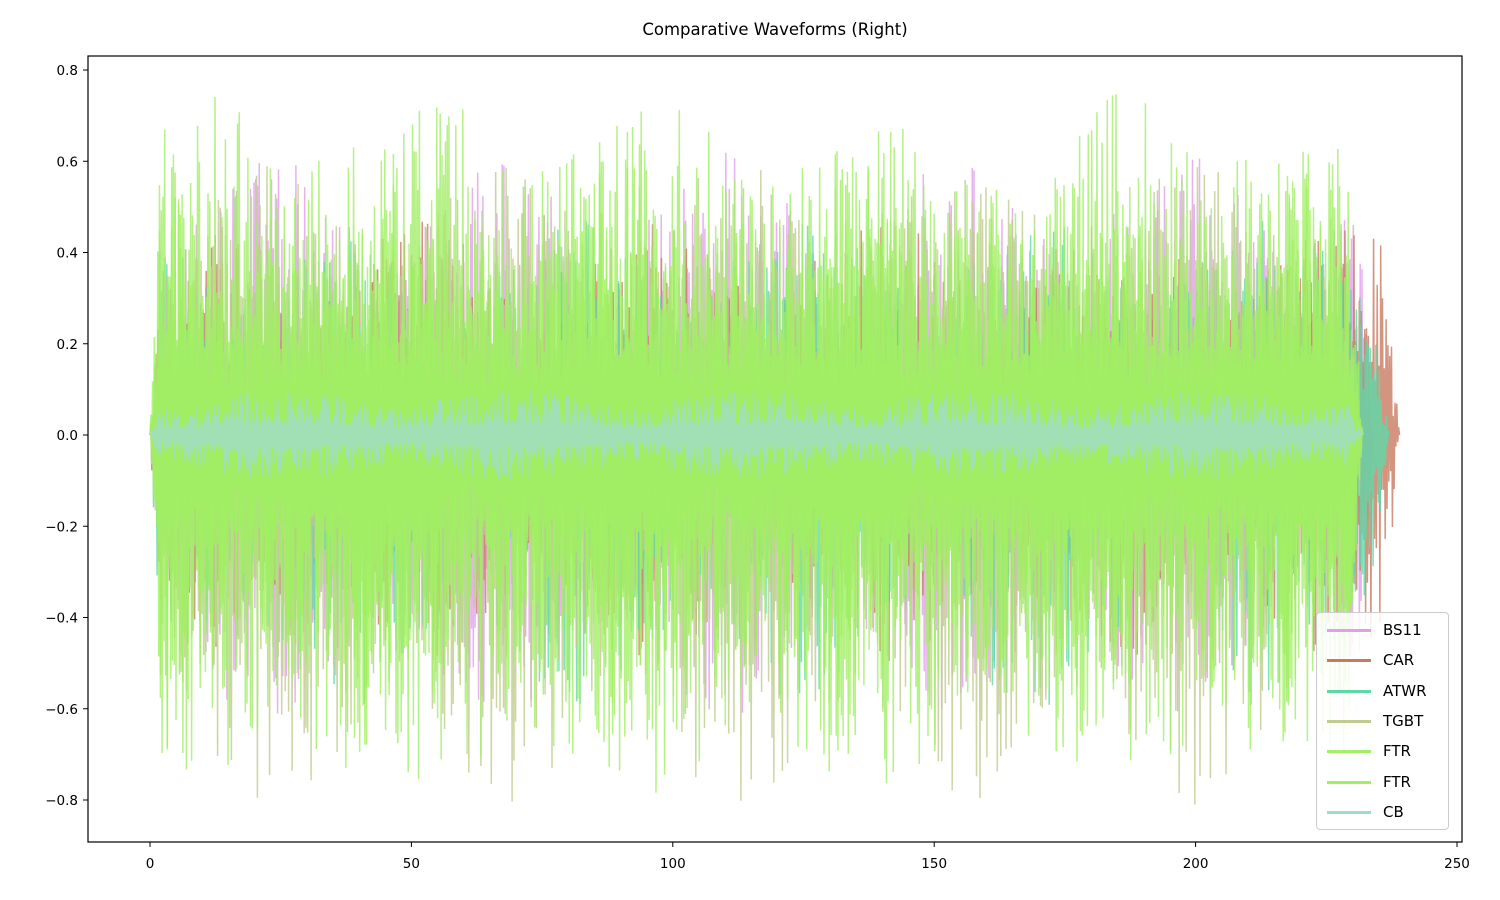 This screenshot has height=900, width=1500. I want to click on waveform-cb, so click(756, 435).